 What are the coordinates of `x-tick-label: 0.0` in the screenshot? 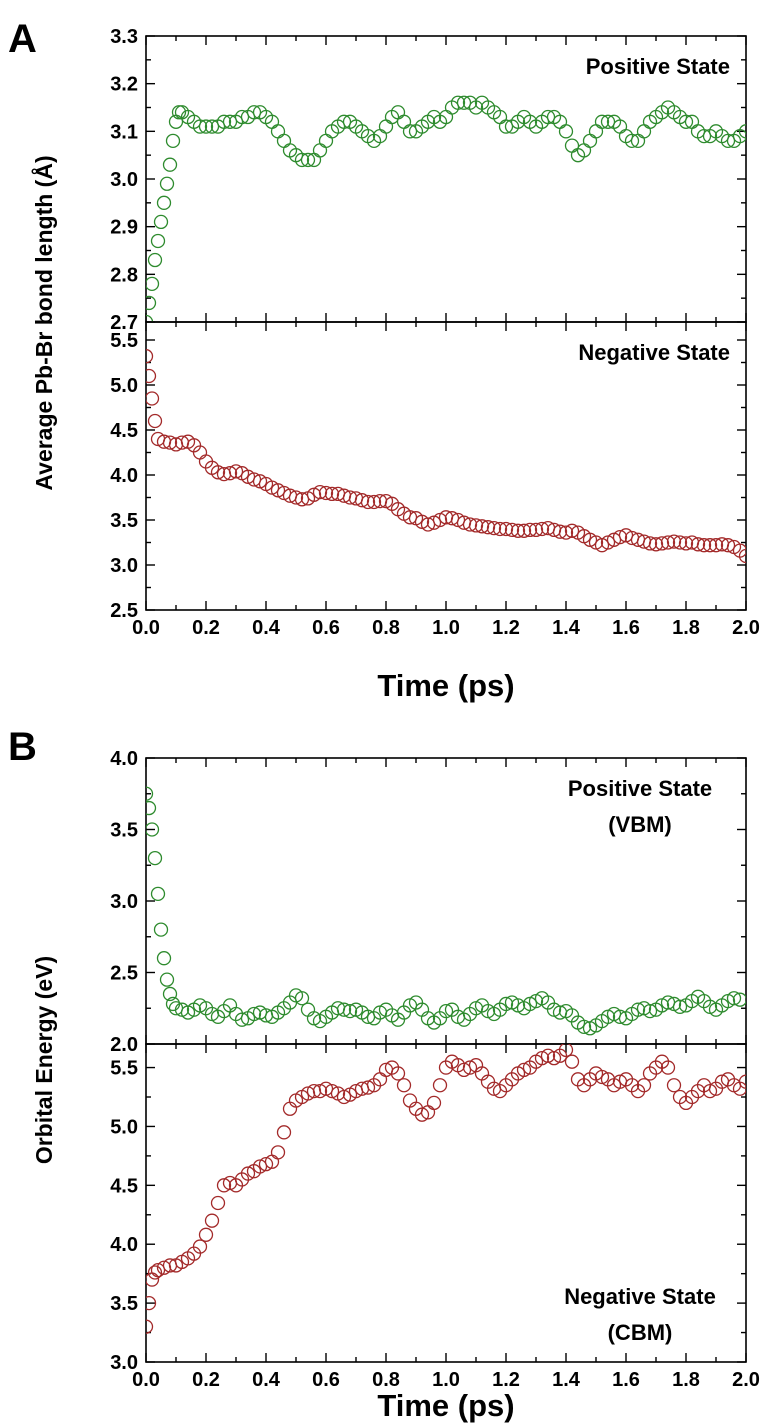 It's located at (146, 1380).